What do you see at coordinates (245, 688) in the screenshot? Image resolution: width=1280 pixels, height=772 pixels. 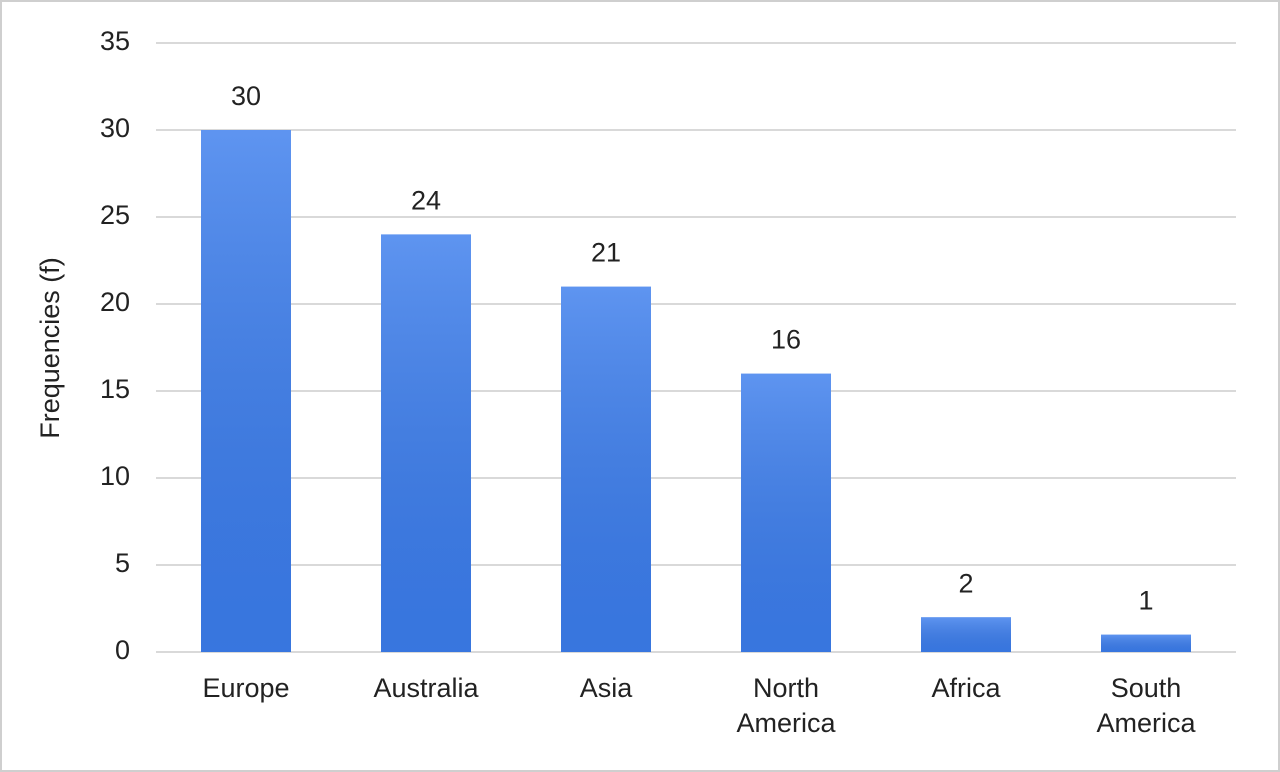 I see `x-tick-label: Europe` at bounding box center [245, 688].